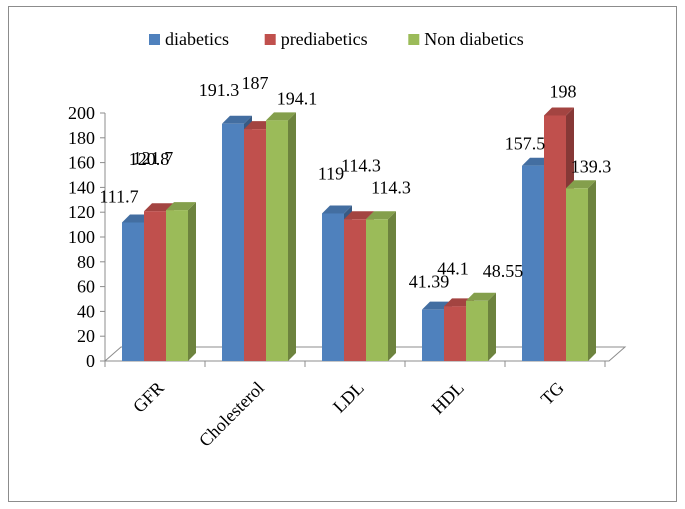 This screenshot has height=509, width=685. Describe the element at coordinates (429, 282) in the screenshot. I see `data-label: 41.39` at that location.